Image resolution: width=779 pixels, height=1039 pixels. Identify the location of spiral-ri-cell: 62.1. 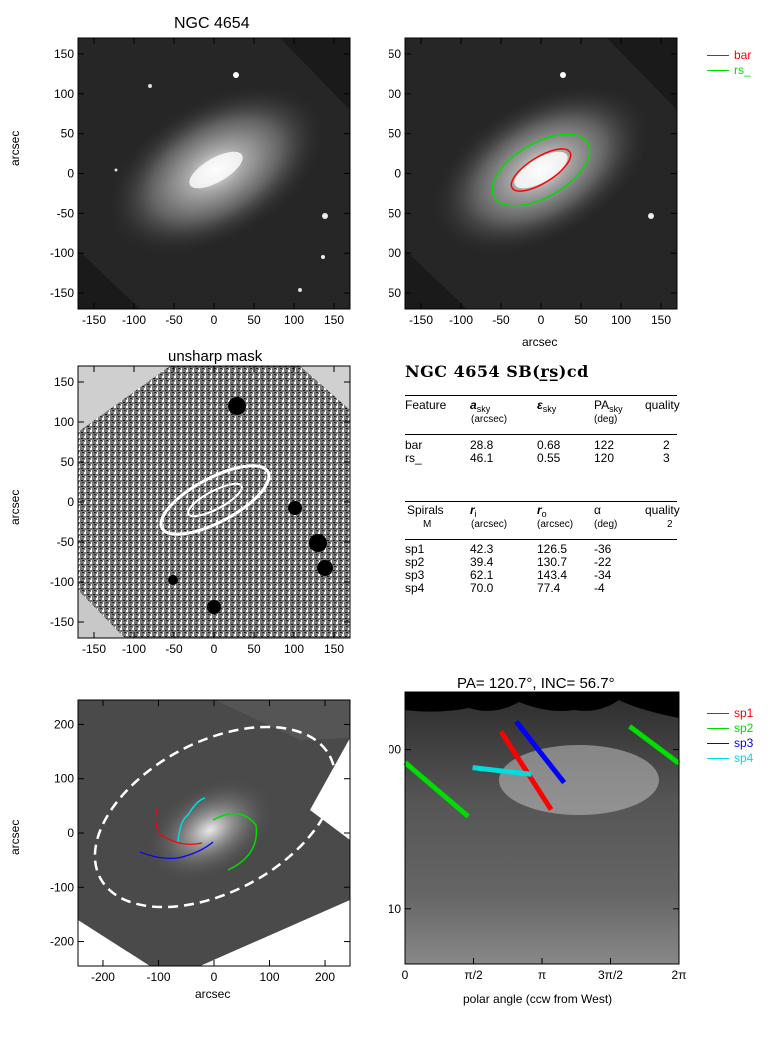
(482, 575).